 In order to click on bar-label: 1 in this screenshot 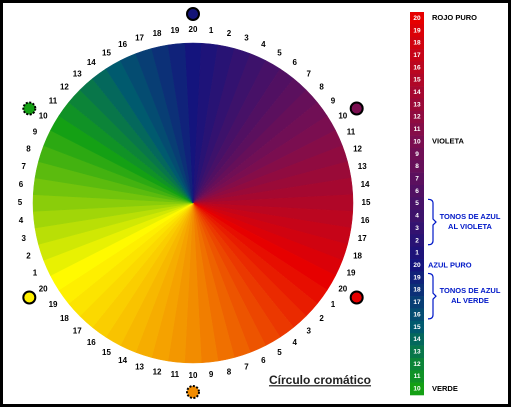, I will do `click(417, 253)`.